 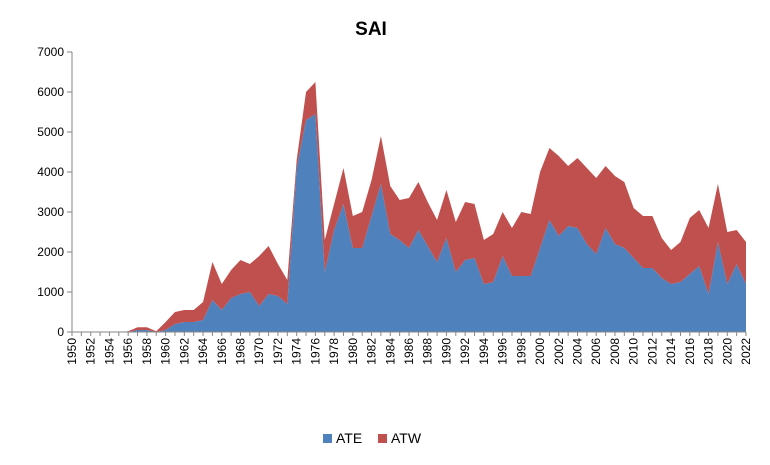 I want to click on x-tick-label: 1964, so click(x=203, y=351).